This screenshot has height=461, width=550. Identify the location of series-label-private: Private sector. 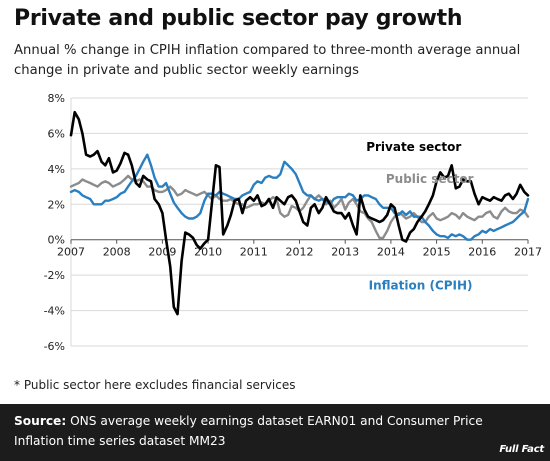
(413, 147).